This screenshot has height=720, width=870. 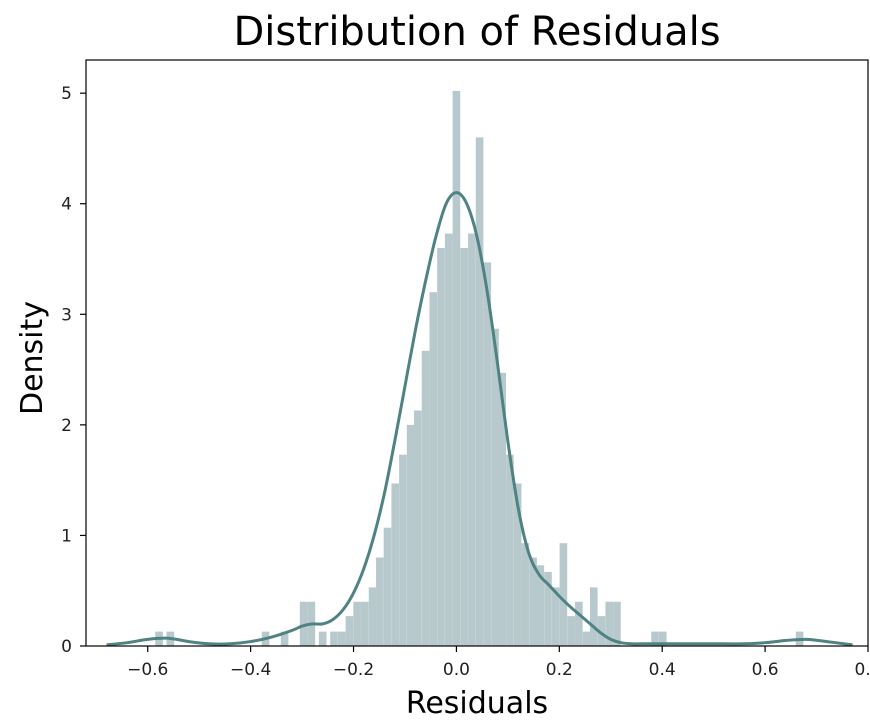 What do you see at coordinates (66, 205) in the screenshot?
I see `y-tick-label: 4` at bounding box center [66, 205].